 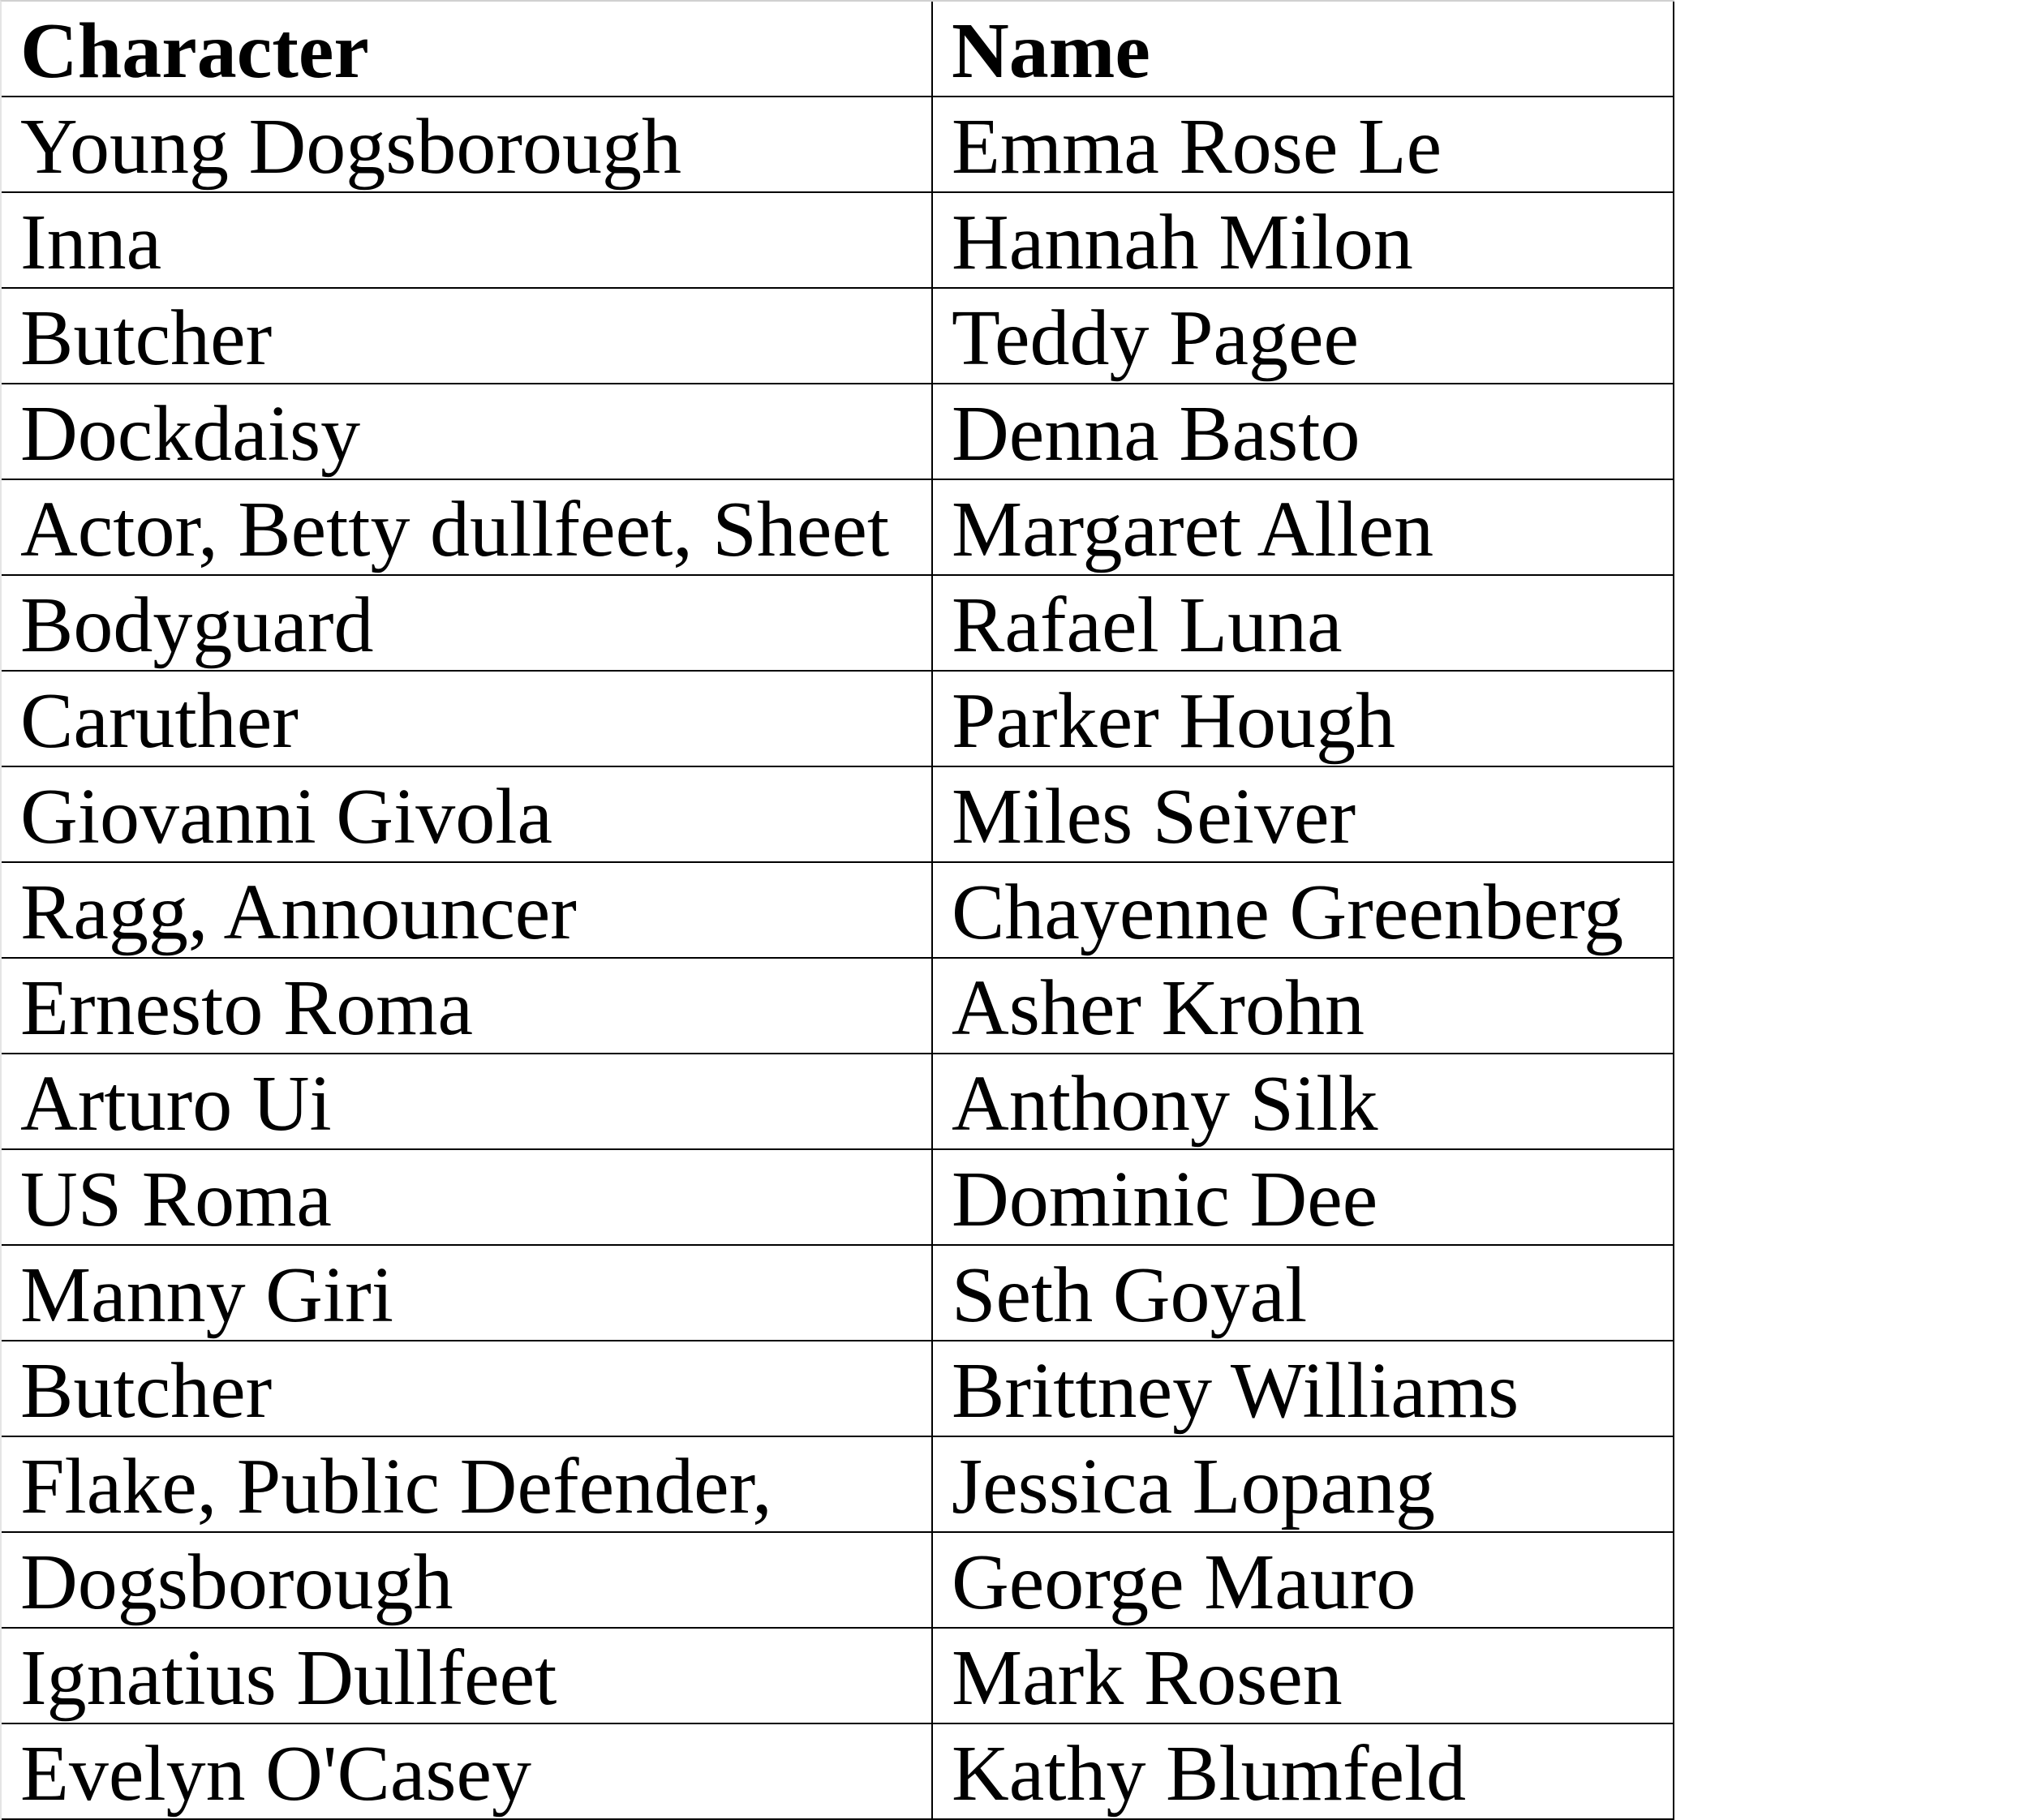 What do you see at coordinates (1303, 1389) in the screenshot?
I see `name-cell: Brittney Williams` at bounding box center [1303, 1389].